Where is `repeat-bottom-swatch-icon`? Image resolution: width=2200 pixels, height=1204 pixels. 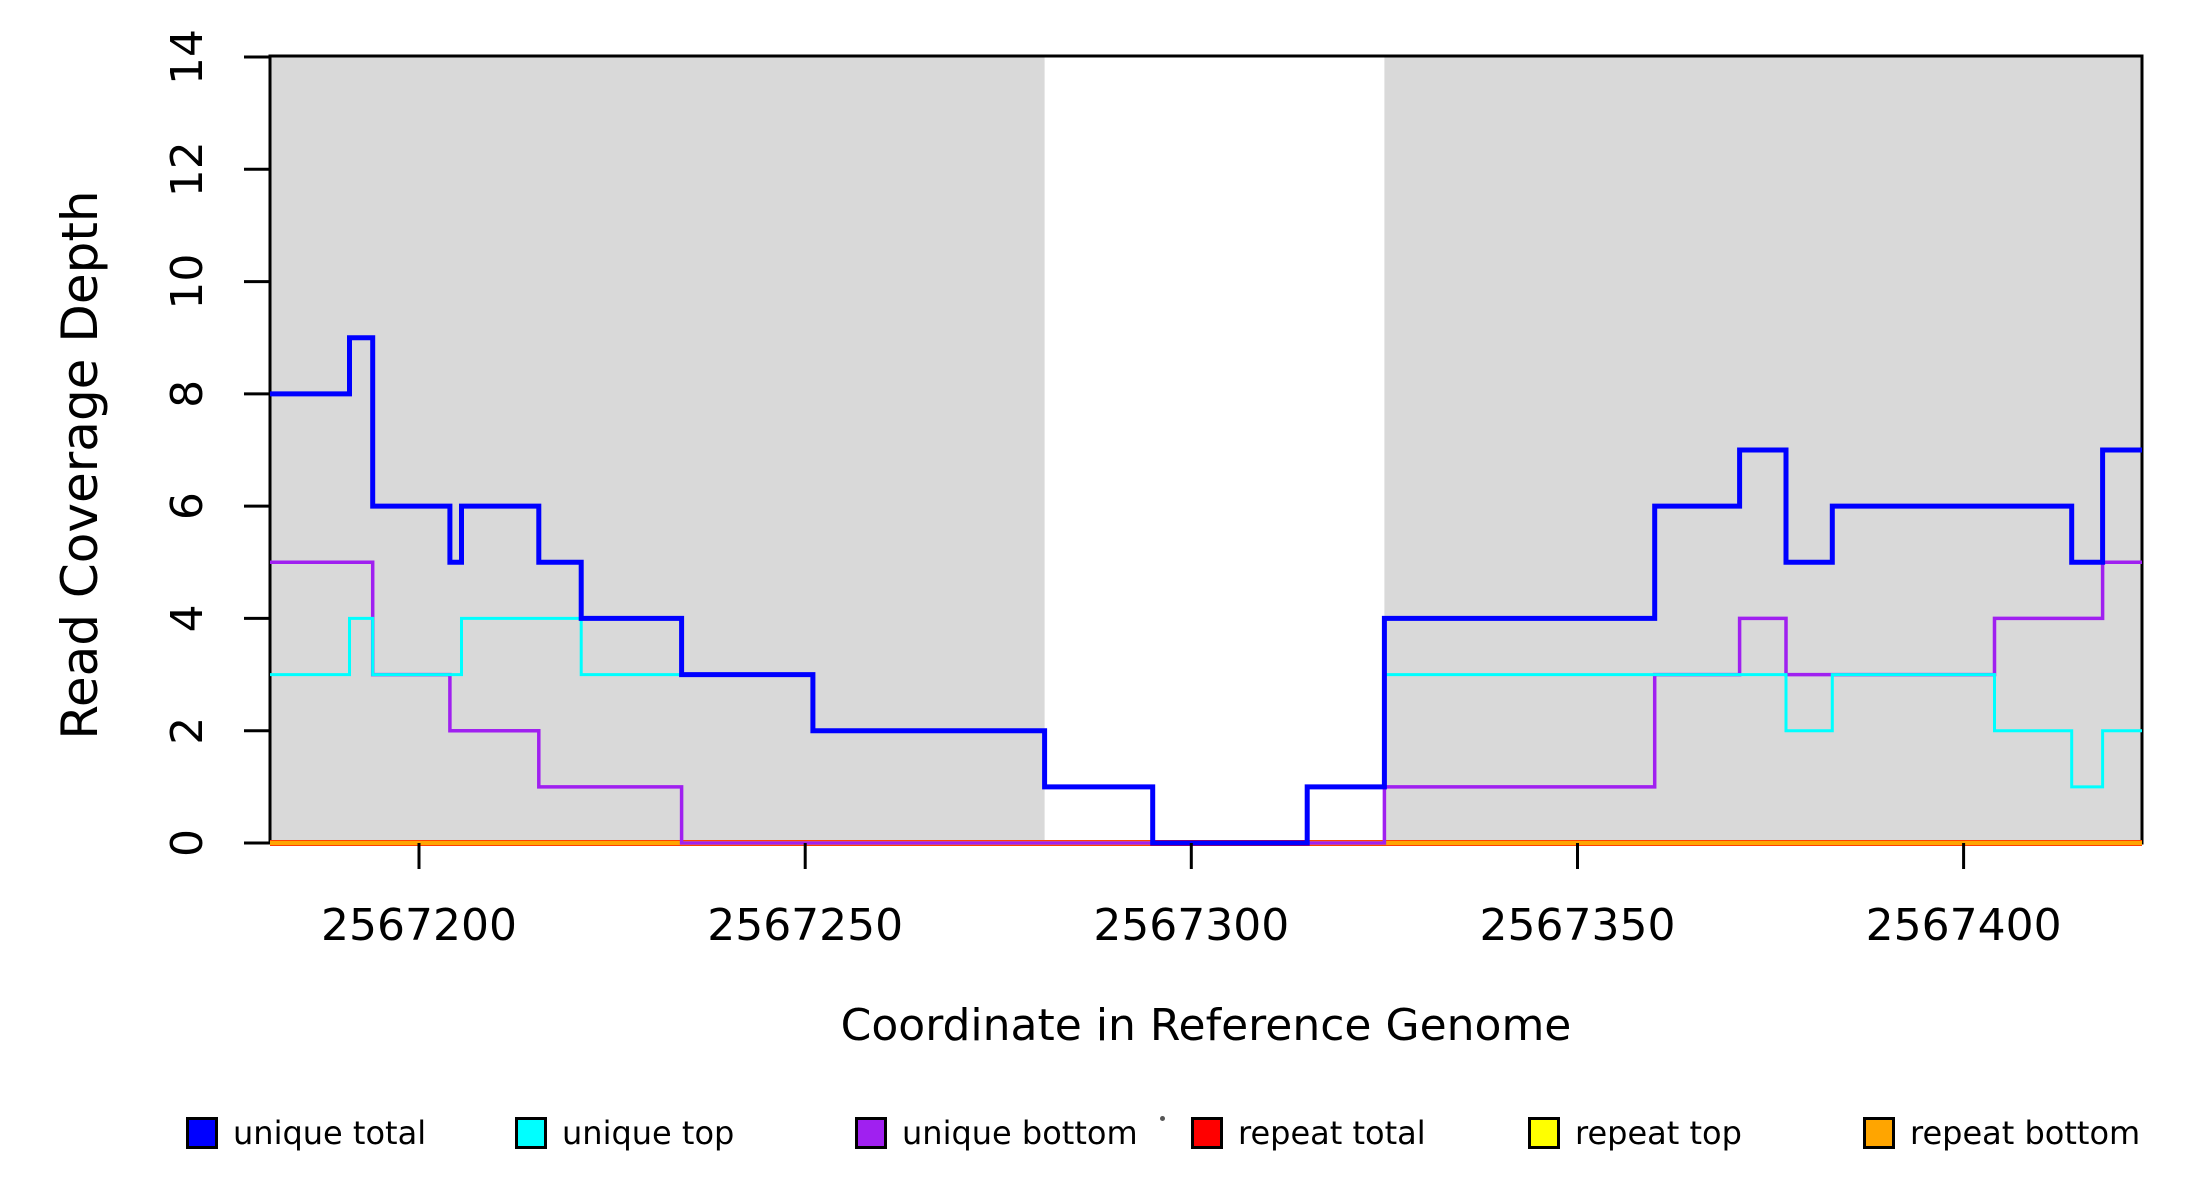
repeat-bottom-swatch-icon is located at coordinates (1879, 1133).